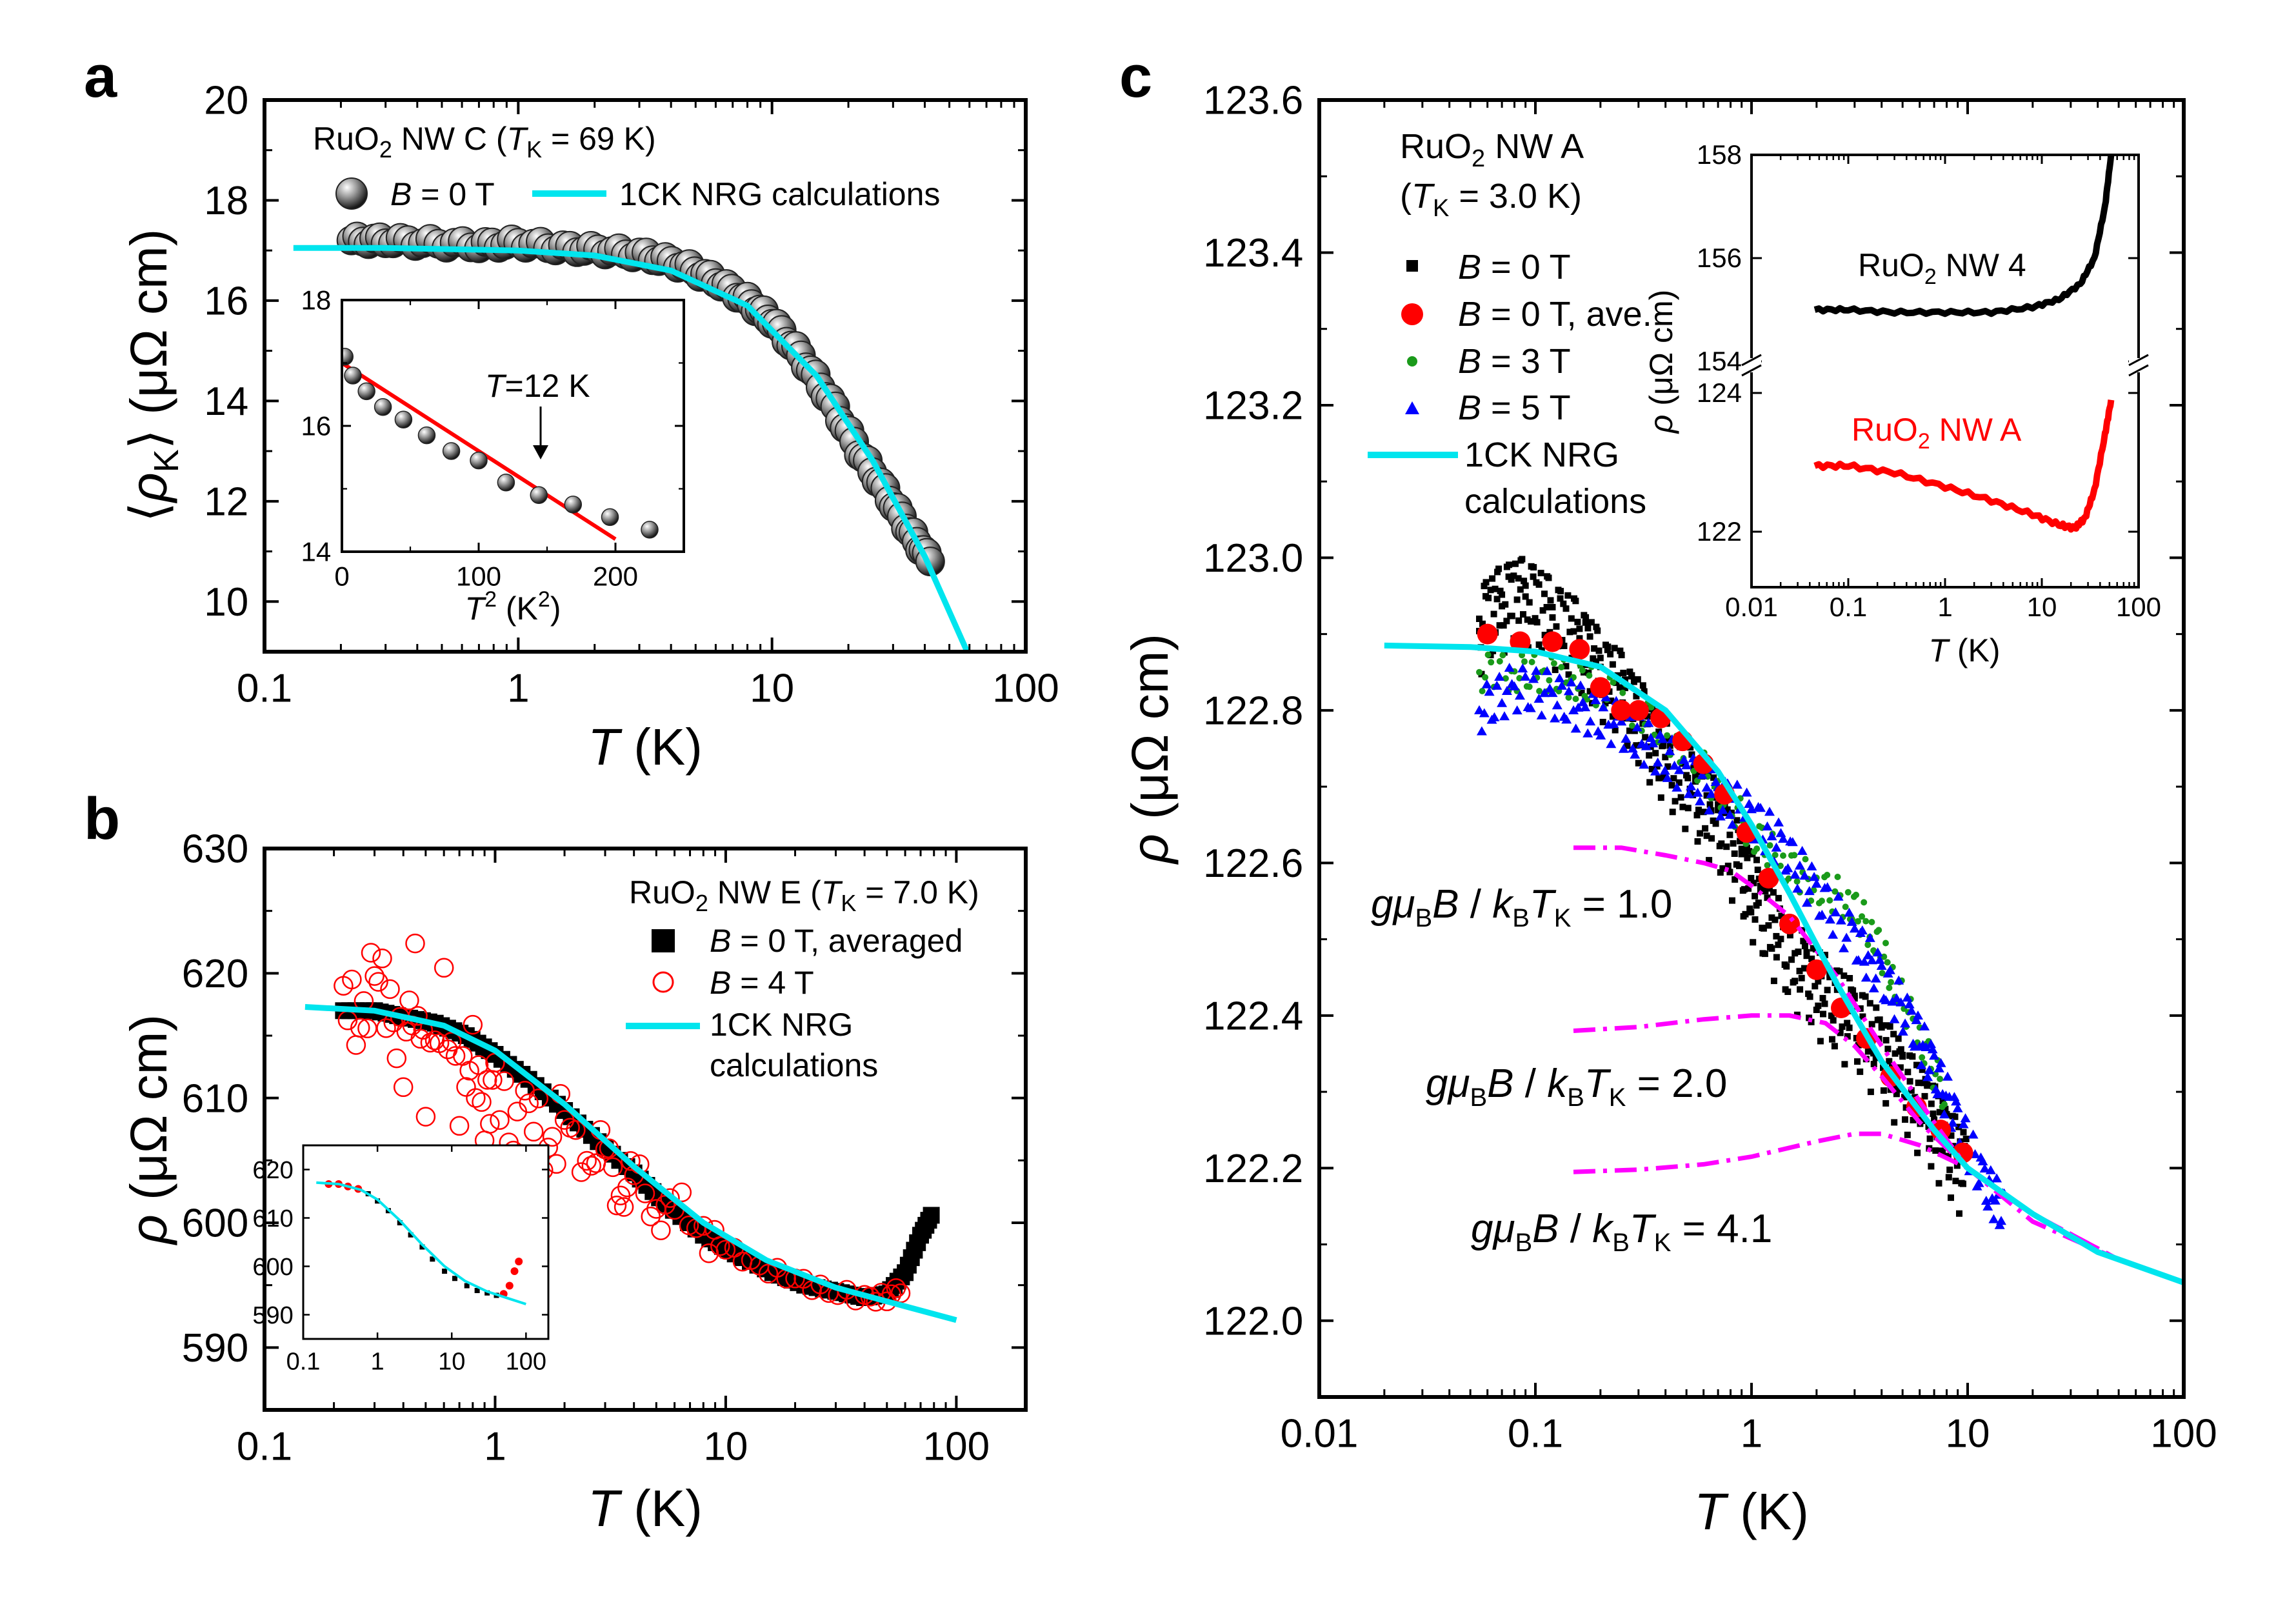 Image resolution: width=2296 pixels, height=1608 pixels. I want to click on panel-b-inset-nrg-line, so click(421, 1243).